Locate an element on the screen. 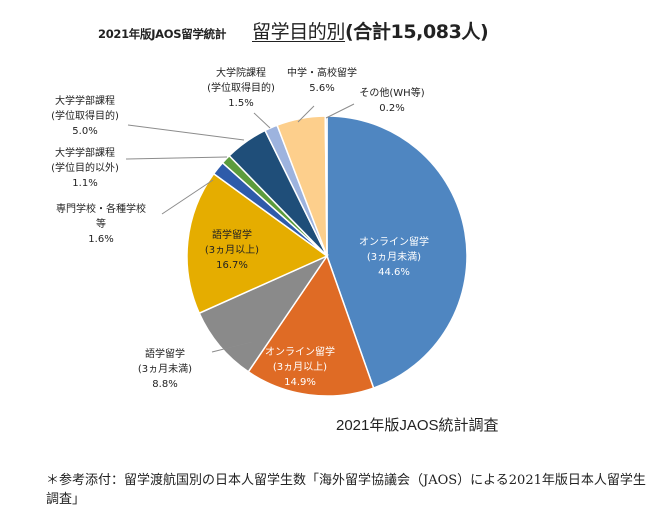 The height and width of the screenshot is (521, 659). pie-slice-online-under-3m is located at coordinates (397, 252).